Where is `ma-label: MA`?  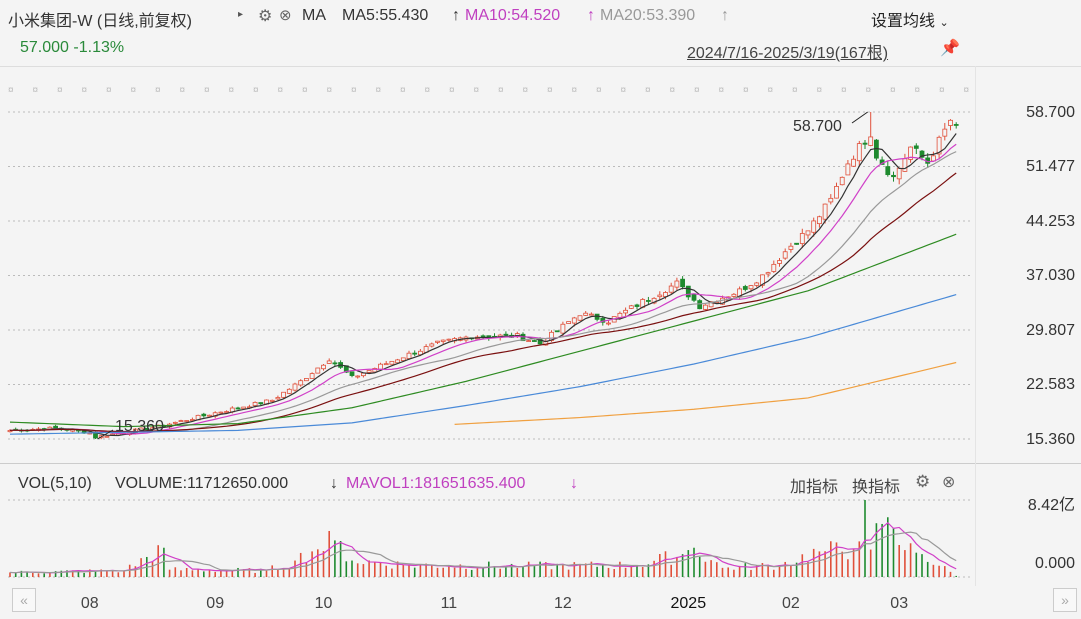 ma-label: MA is located at coordinates (314, 15).